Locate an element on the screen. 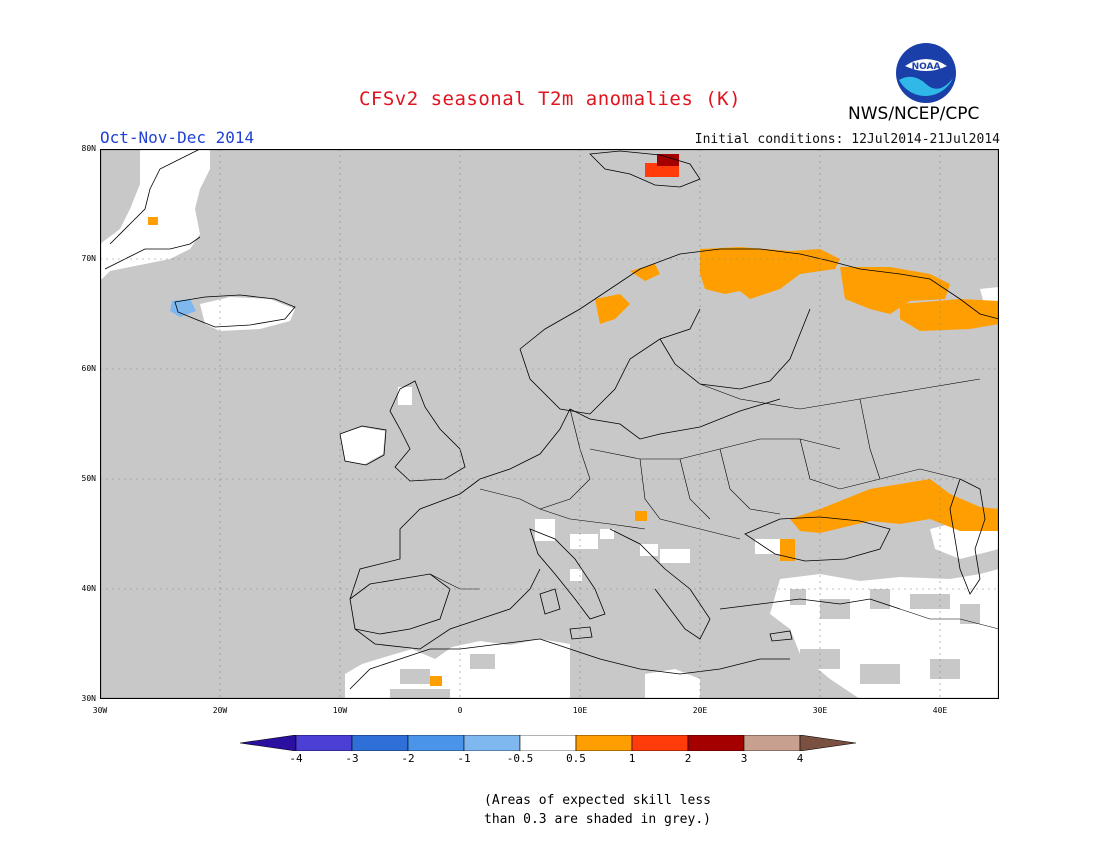  iceland-blue is located at coordinates (183, 308).